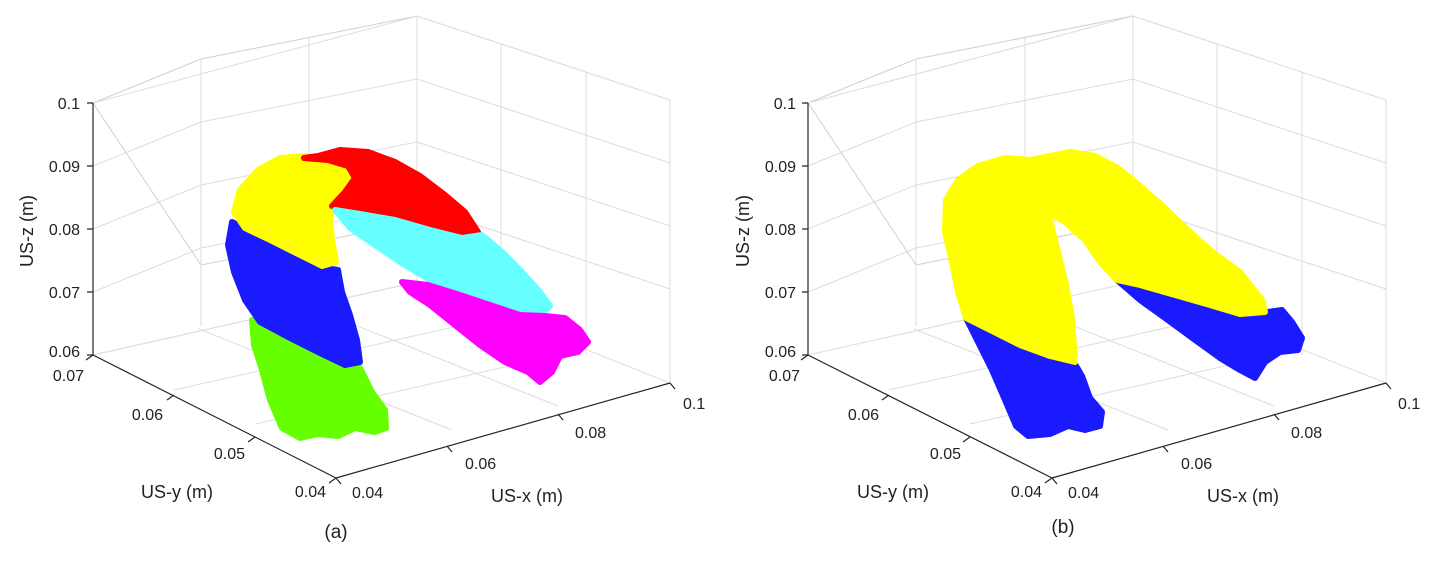 This screenshot has width=1438, height=564. What do you see at coordinates (495, 332) in the screenshot?
I see `panel-a-series-magenta` at bounding box center [495, 332].